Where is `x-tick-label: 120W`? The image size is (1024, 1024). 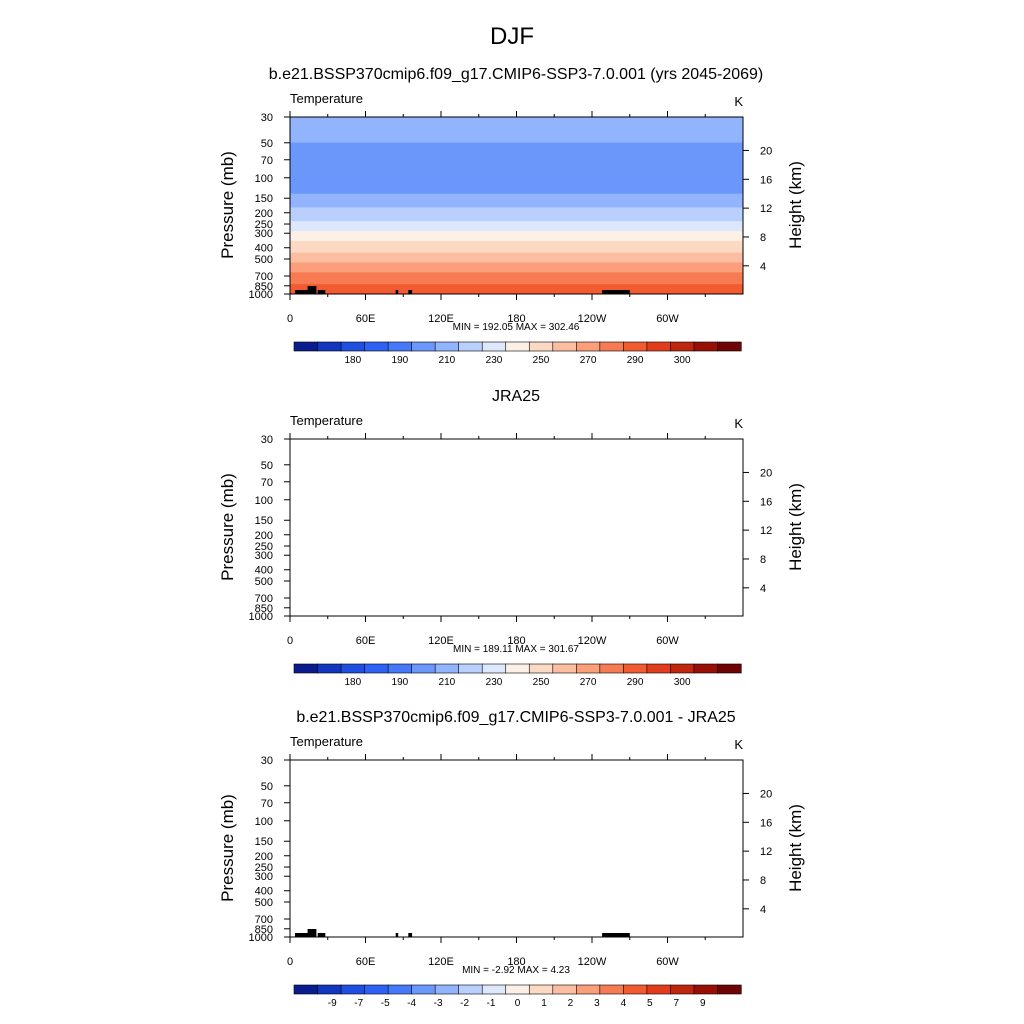 x-tick-label: 120W is located at coordinates (592, 319).